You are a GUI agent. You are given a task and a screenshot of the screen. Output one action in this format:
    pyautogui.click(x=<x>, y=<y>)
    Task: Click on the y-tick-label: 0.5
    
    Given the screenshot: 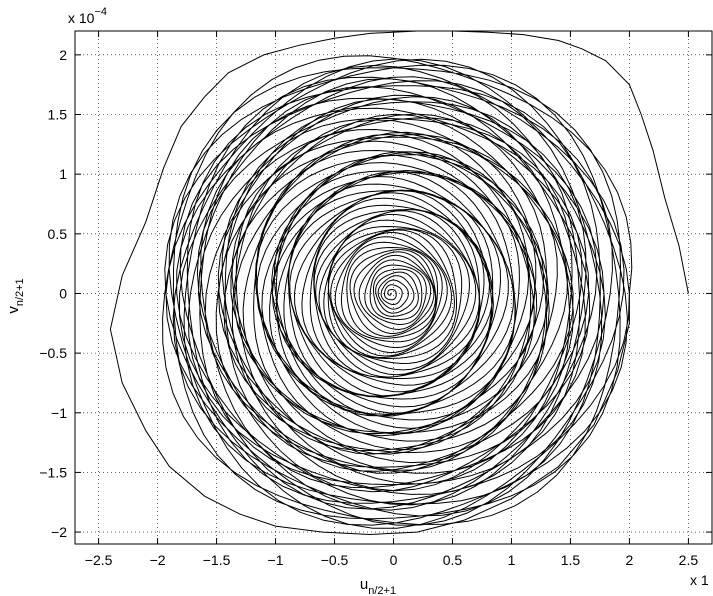 What is the action you would take?
    pyautogui.click(x=58, y=234)
    